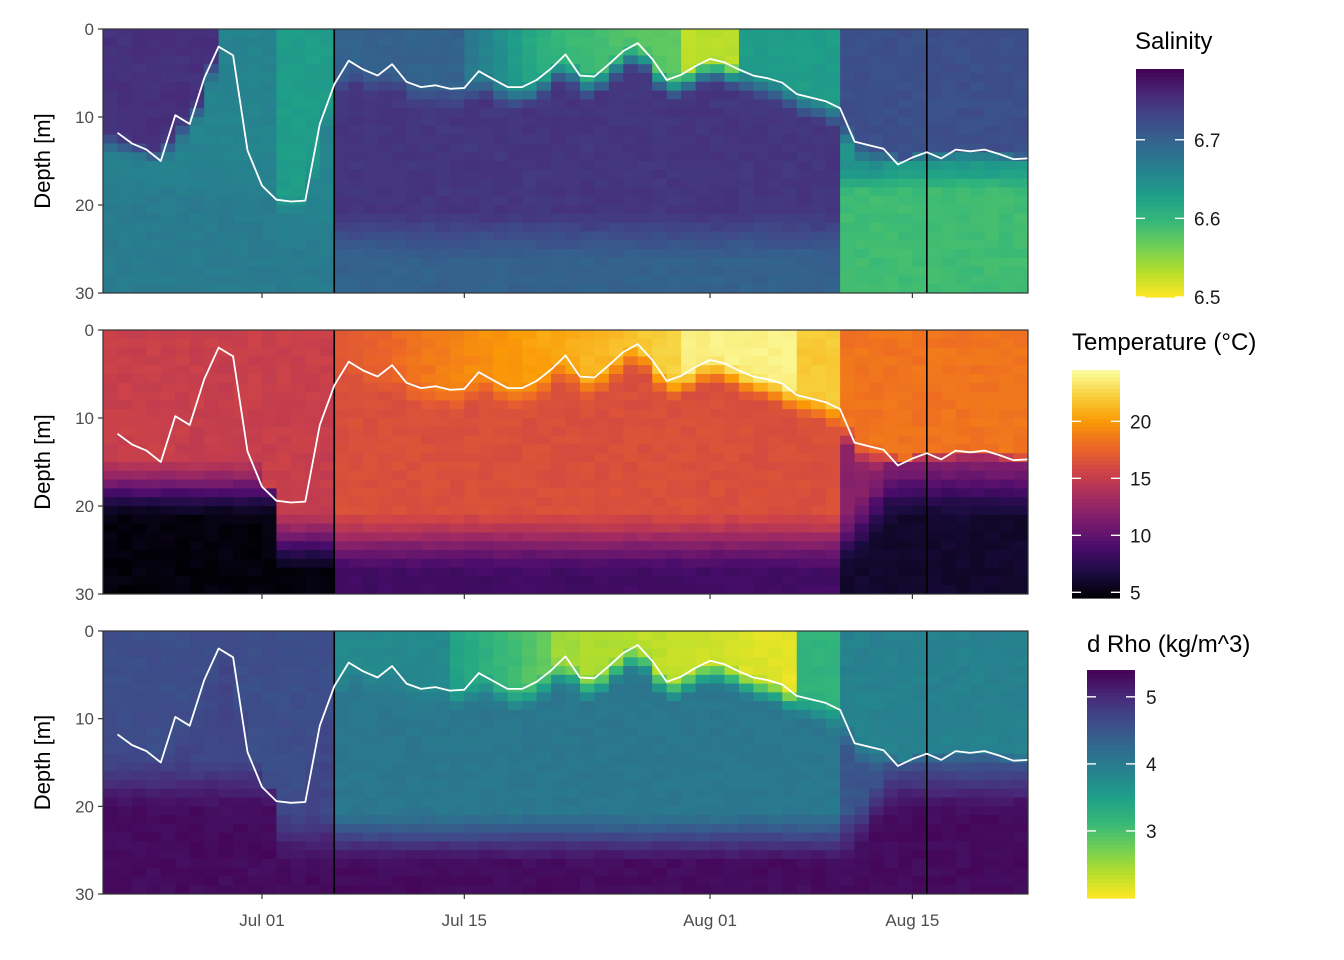  What do you see at coordinates (1096, 406) in the screenshot?
I see `colorbar-segment` at bounding box center [1096, 406].